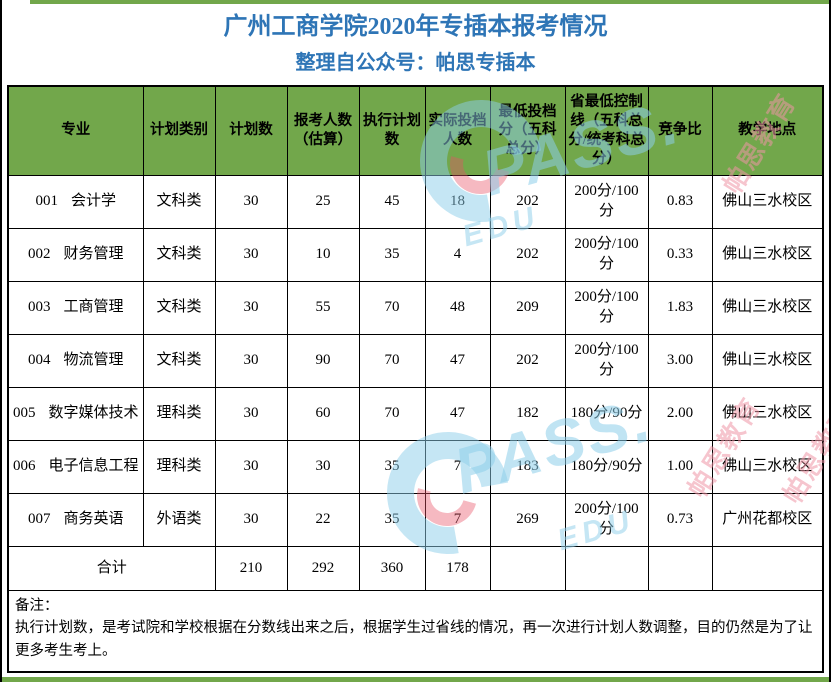 Image resolution: width=831 pixels, height=682 pixels. I want to click on total-exec-plan-cell: 360, so click(392, 568).